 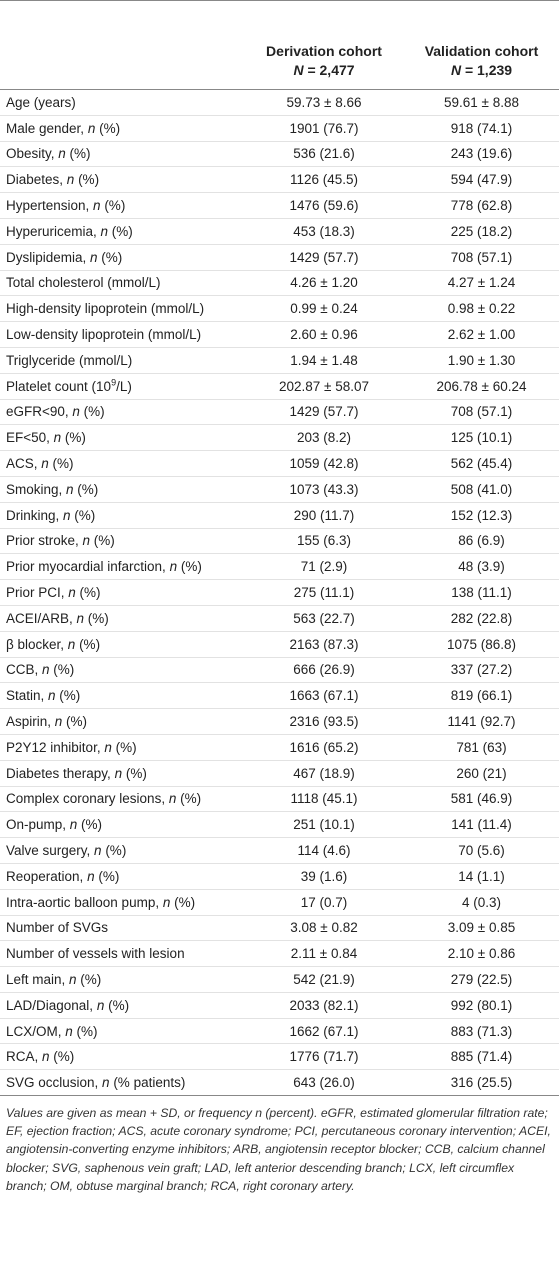 I want to click on row-label: ACS, n (%), so click(x=122, y=463).